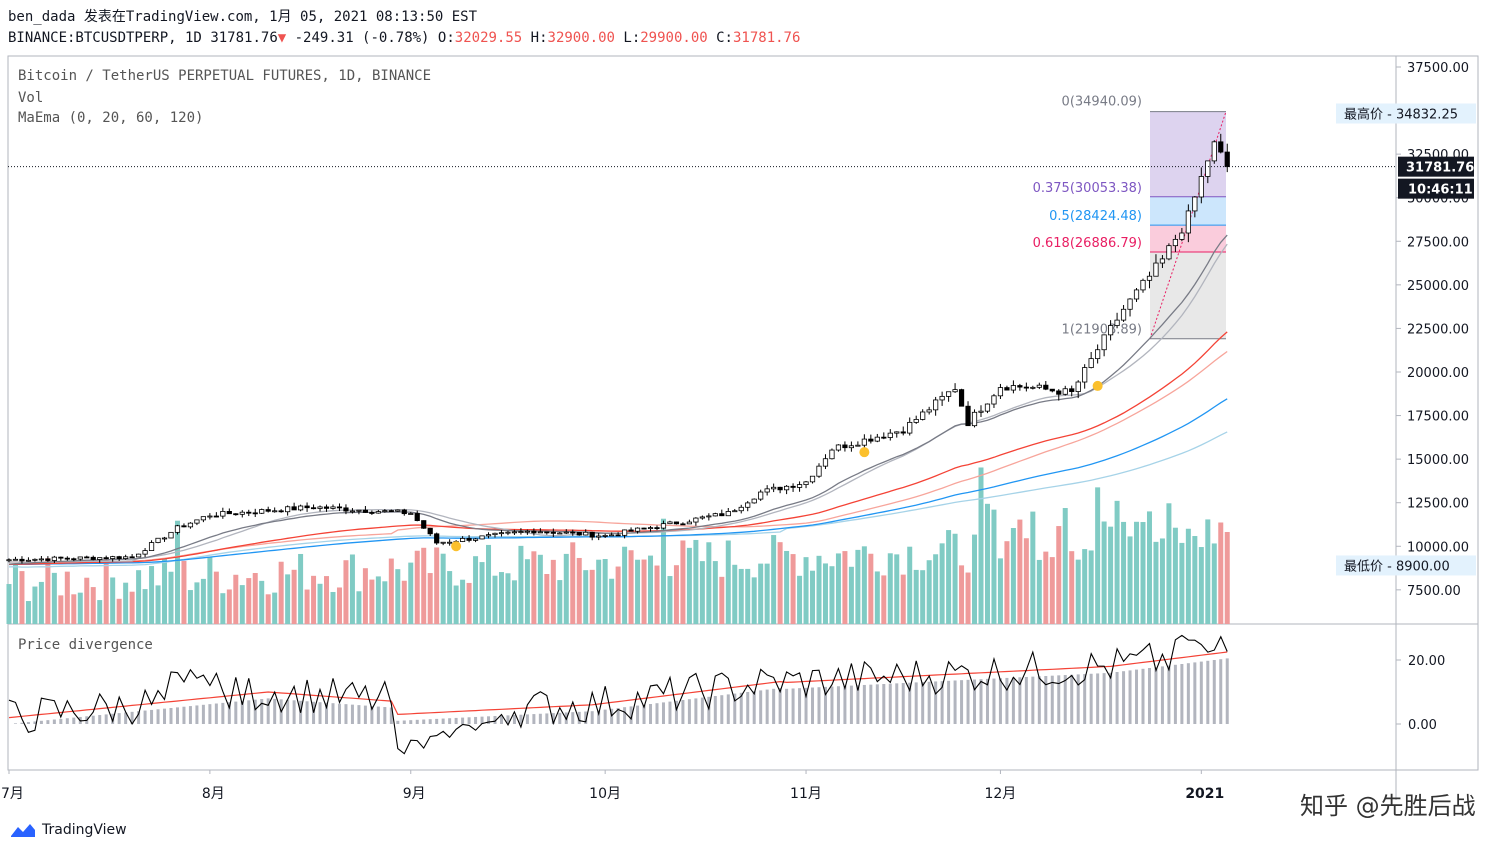 The width and height of the screenshot is (1487, 856). What do you see at coordinates (1406, 565) in the screenshot?
I see `lowest-price-badge` at bounding box center [1406, 565].